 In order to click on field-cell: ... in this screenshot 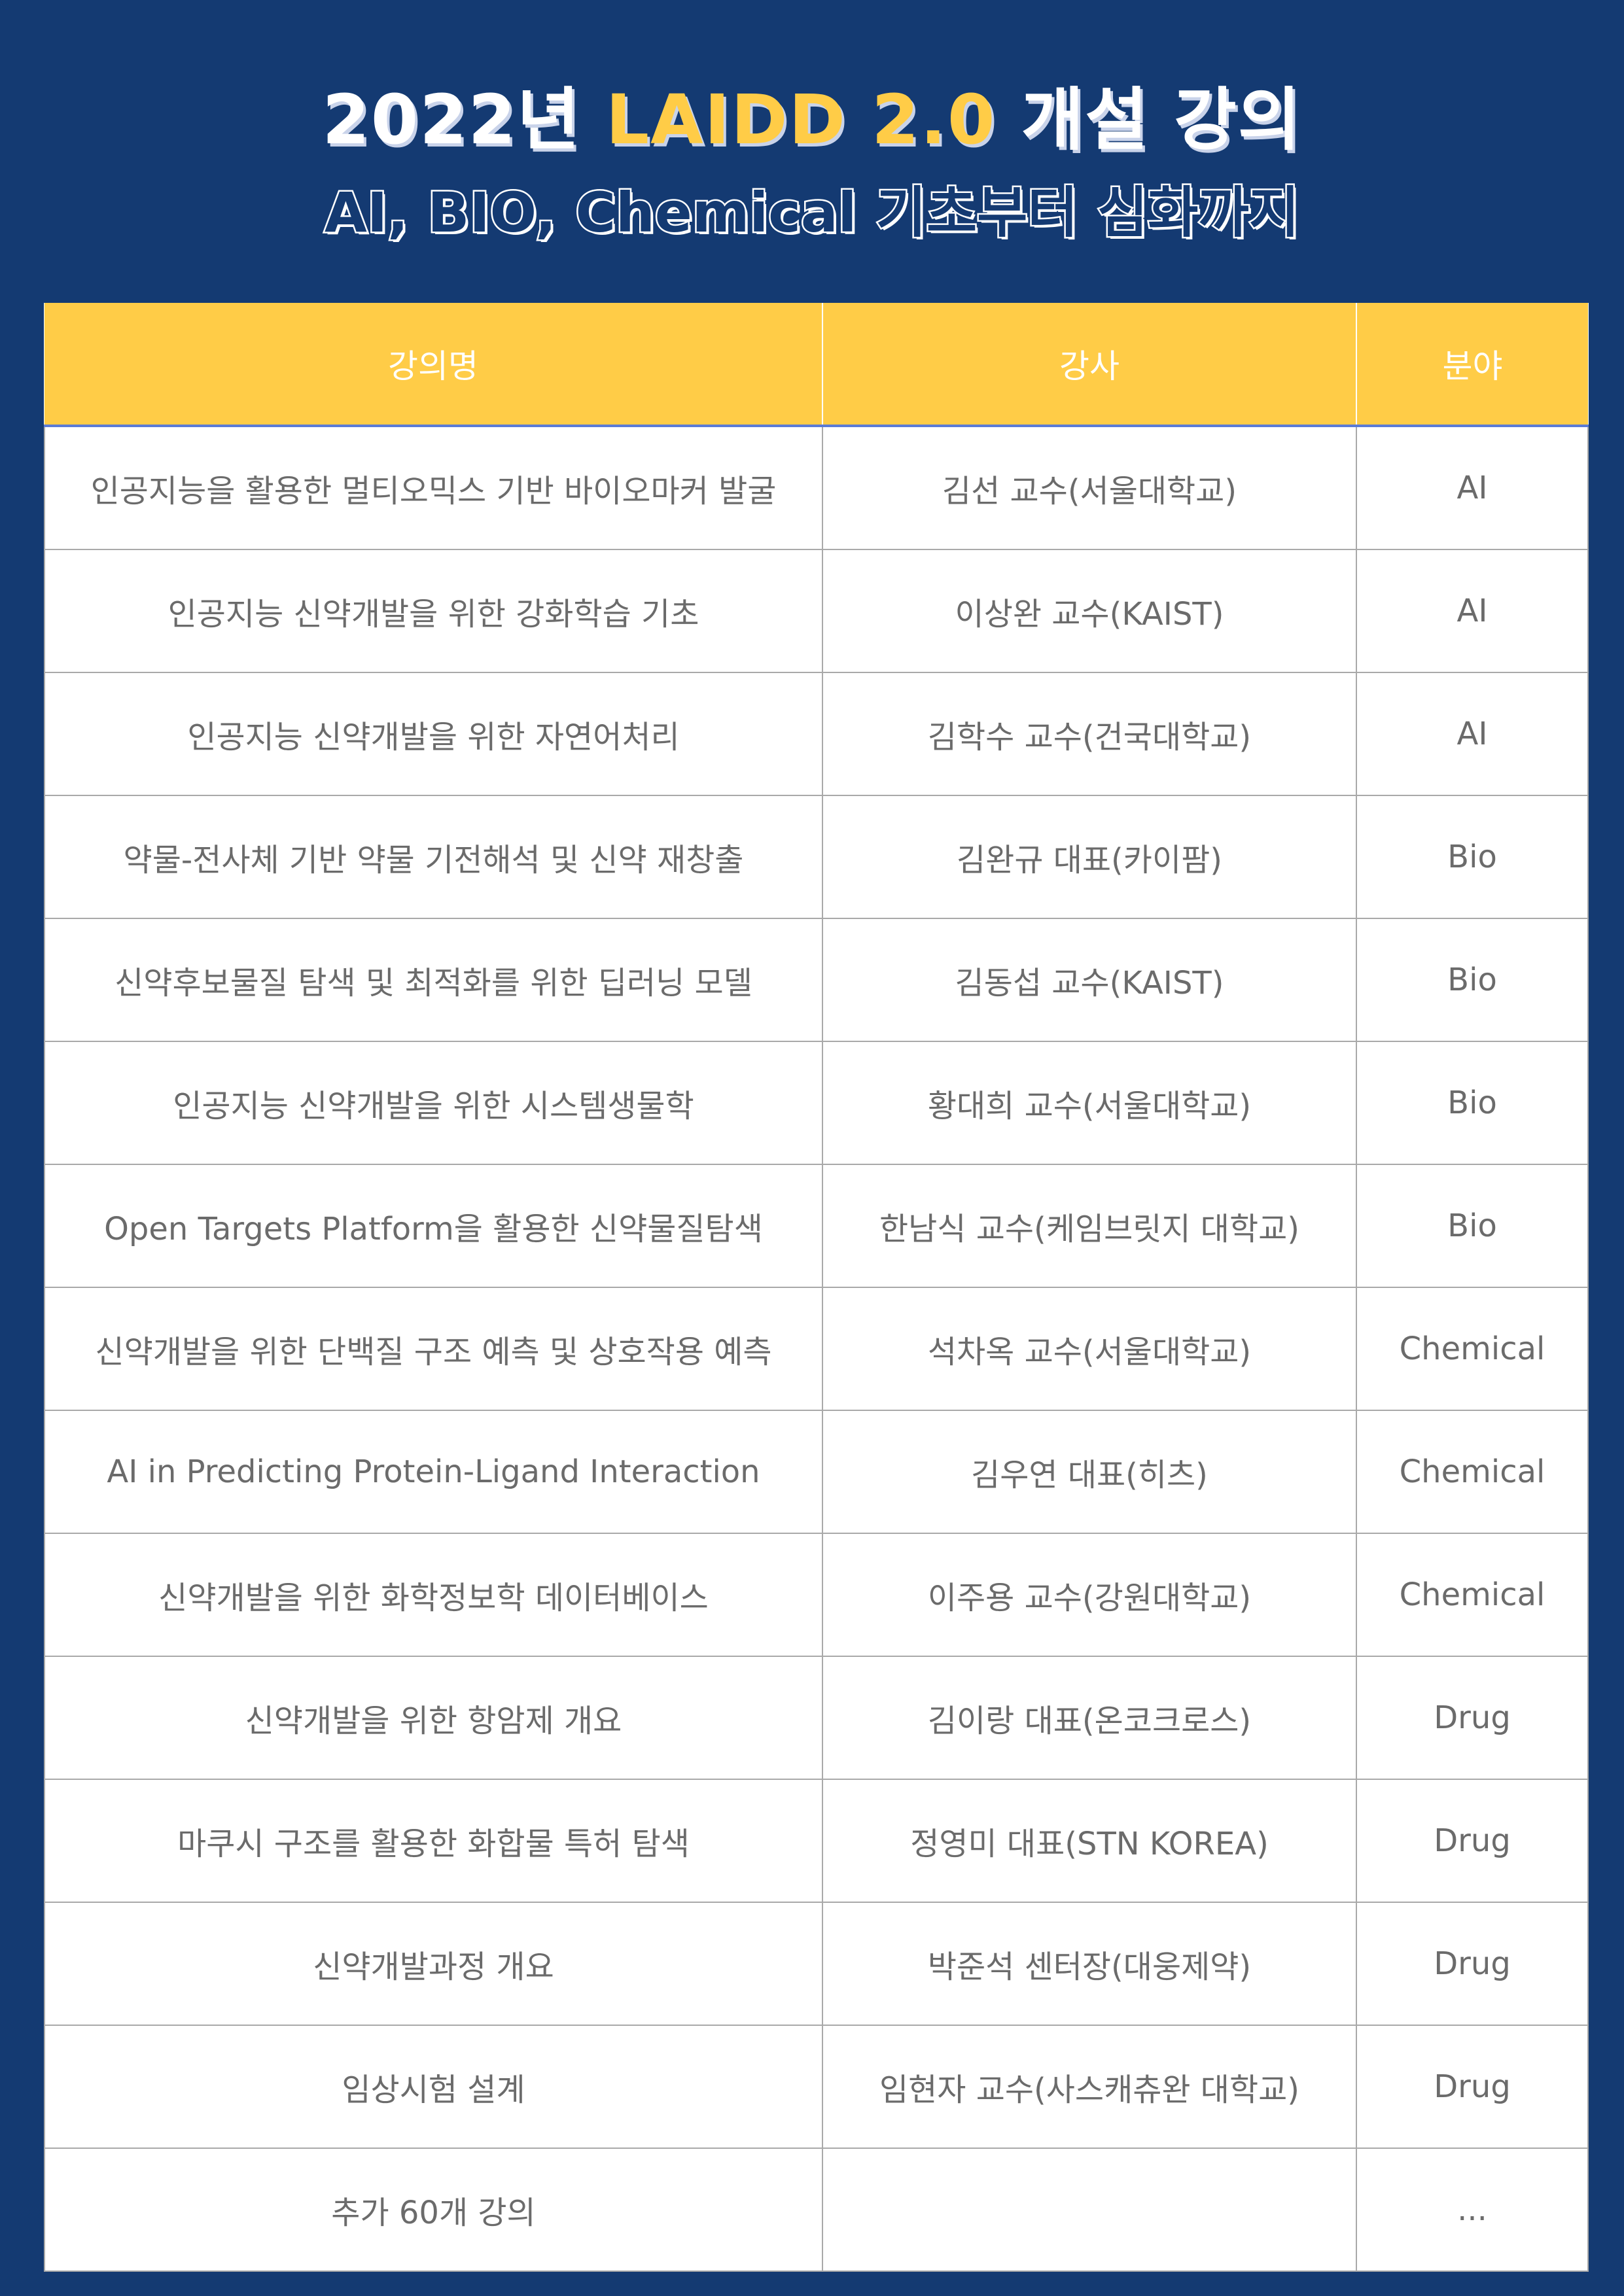, I will do `click(1472, 2210)`.